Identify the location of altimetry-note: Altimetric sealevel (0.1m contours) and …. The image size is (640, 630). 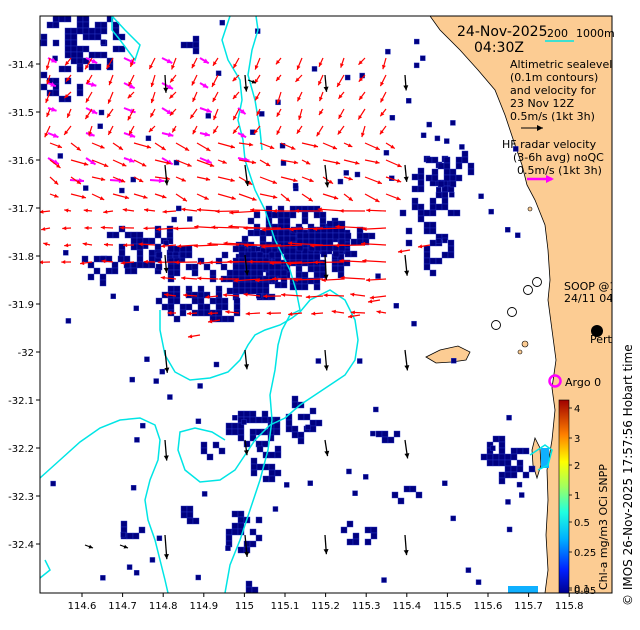
(561, 94).